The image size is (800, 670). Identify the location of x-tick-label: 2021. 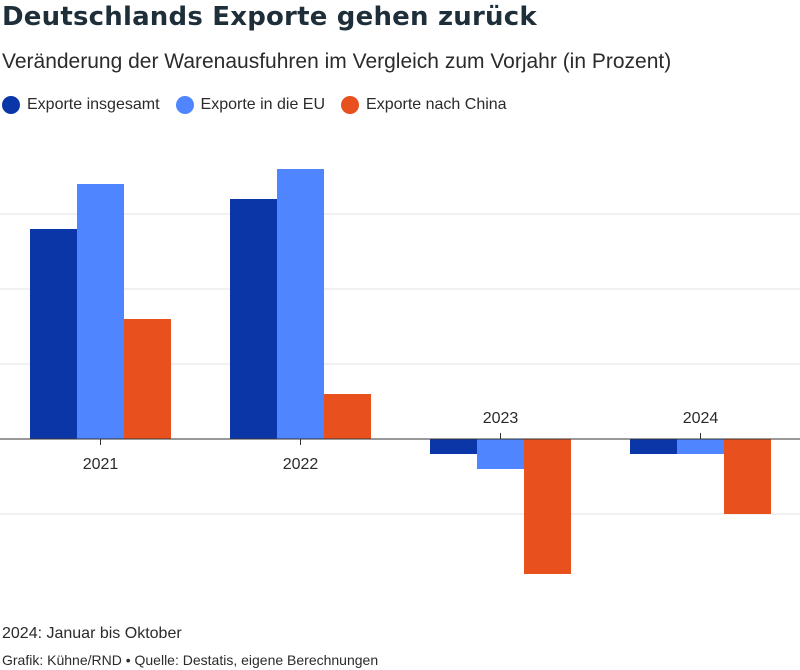
(101, 464).